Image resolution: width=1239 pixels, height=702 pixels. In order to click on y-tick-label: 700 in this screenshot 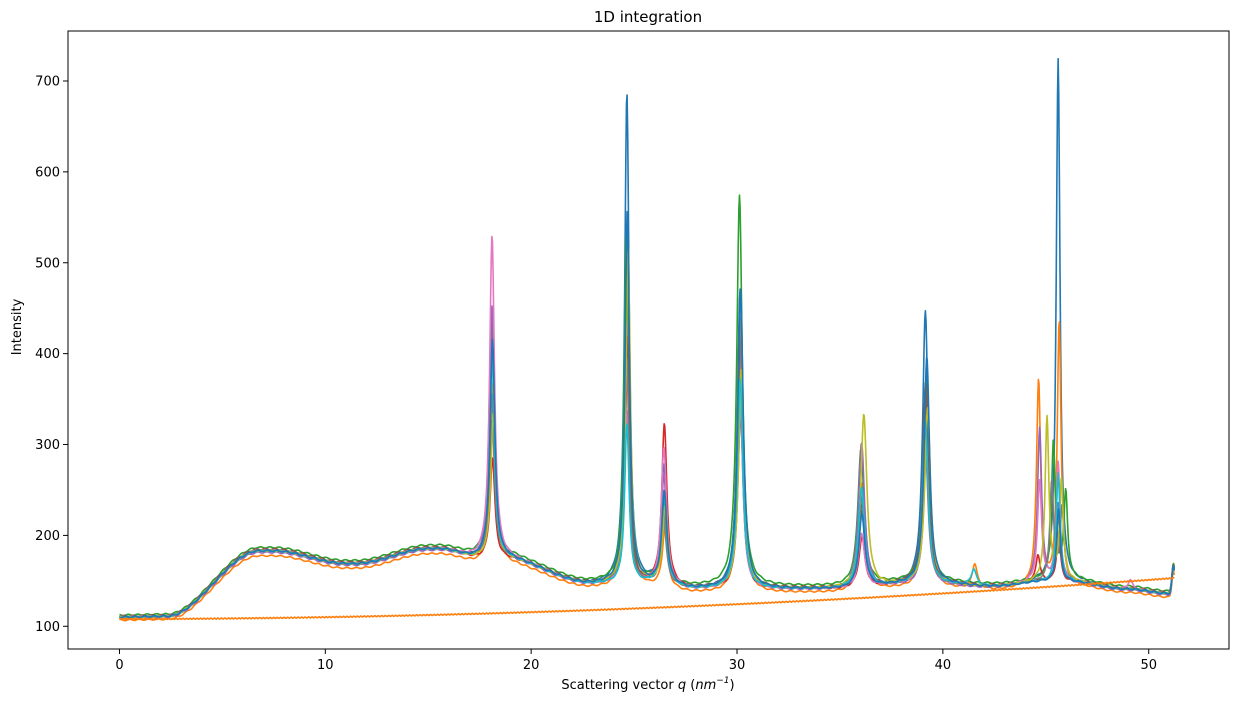, I will do `click(47, 81)`.